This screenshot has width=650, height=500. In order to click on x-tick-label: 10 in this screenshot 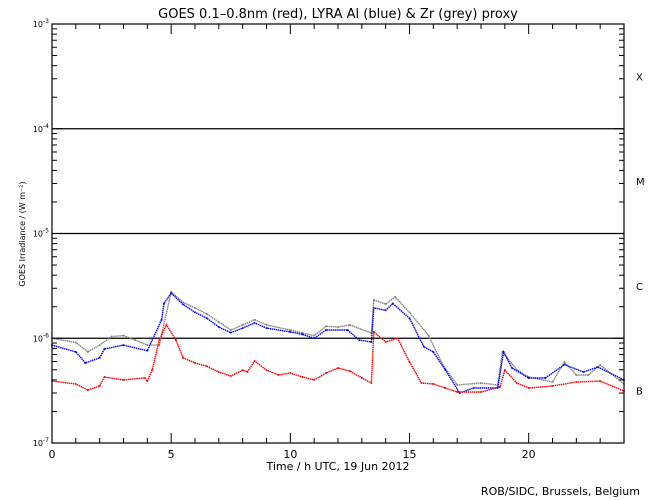, I will do `click(290, 454)`.